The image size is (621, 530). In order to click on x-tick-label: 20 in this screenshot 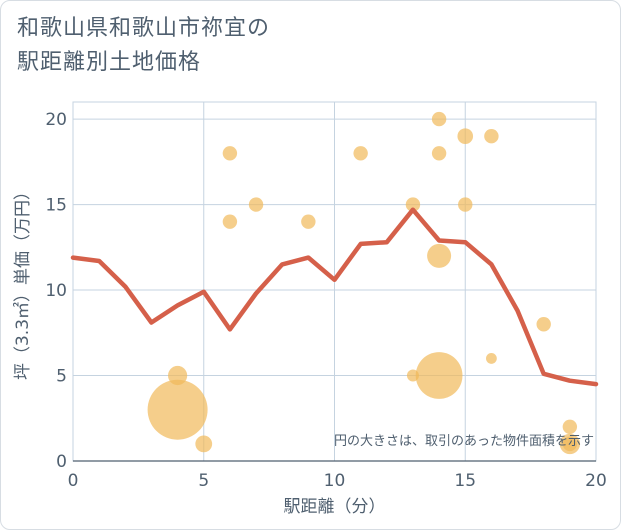, I will do `click(596, 481)`.